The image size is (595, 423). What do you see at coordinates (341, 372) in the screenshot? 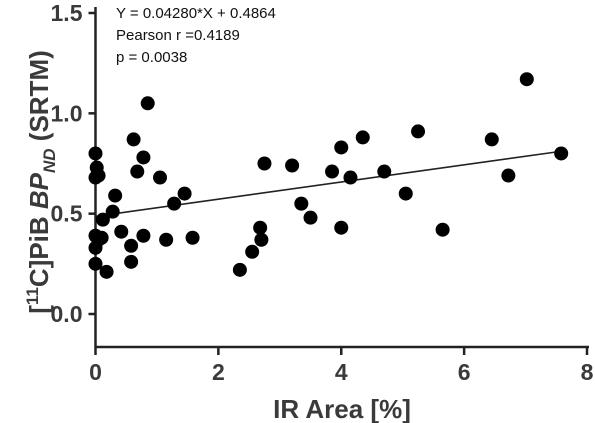
I see `x-tick-label: 4` at bounding box center [341, 372].